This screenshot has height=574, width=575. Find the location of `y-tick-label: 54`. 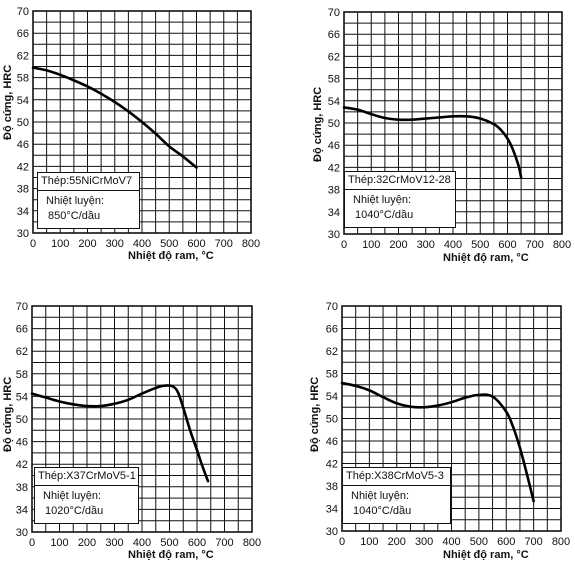

y-tick-label: 54 is located at coordinates (22, 397).